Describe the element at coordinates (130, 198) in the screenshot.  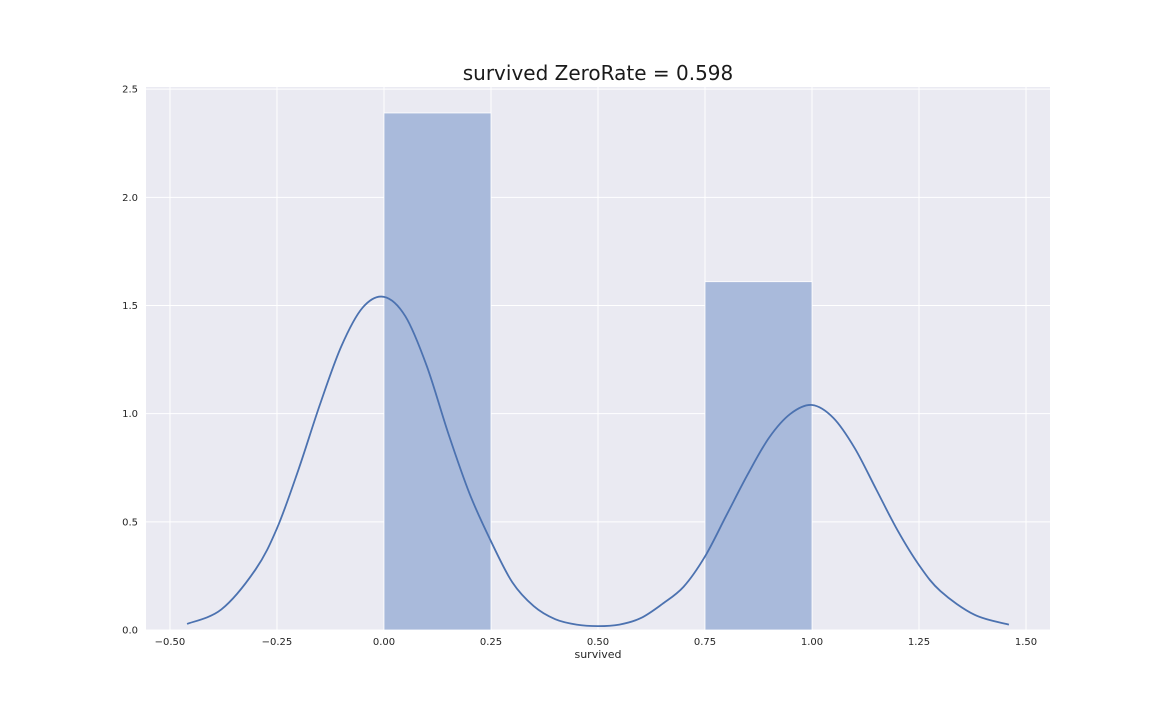
I see `y-tick-label-4: 2.0` at that location.